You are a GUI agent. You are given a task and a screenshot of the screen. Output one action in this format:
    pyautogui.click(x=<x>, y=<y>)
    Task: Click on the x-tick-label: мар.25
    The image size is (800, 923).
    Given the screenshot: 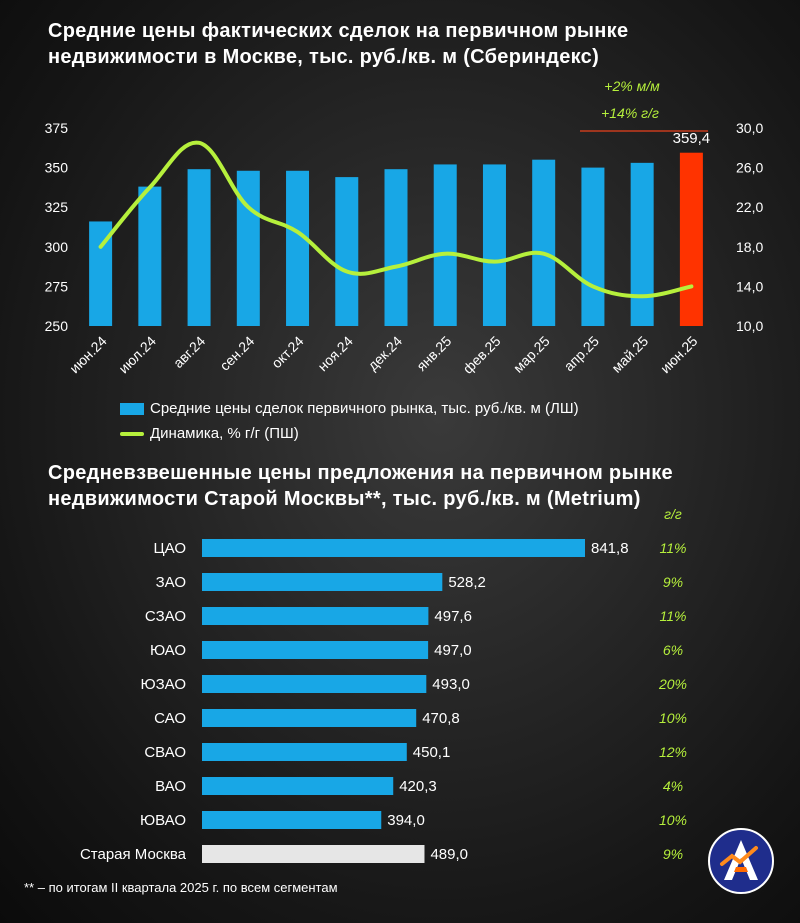 What is the action you would take?
    pyautogui.click(x=531, y=354)
    